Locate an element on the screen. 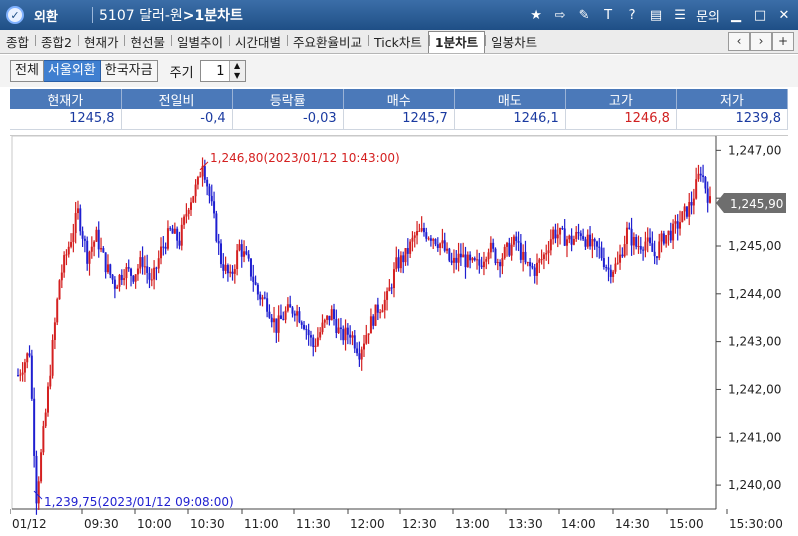  tab-by-time: 시간대별 is located at coordinates (258, 41).